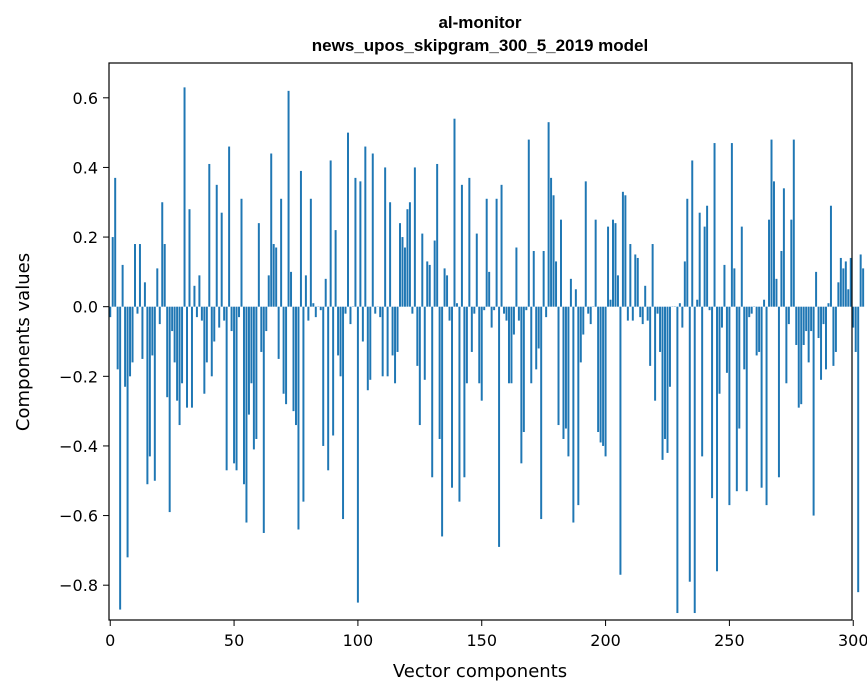  Describe the element at coordinates (78, 376) in the screenshot. I see `y-tick-label-3: −0.2` at that location.